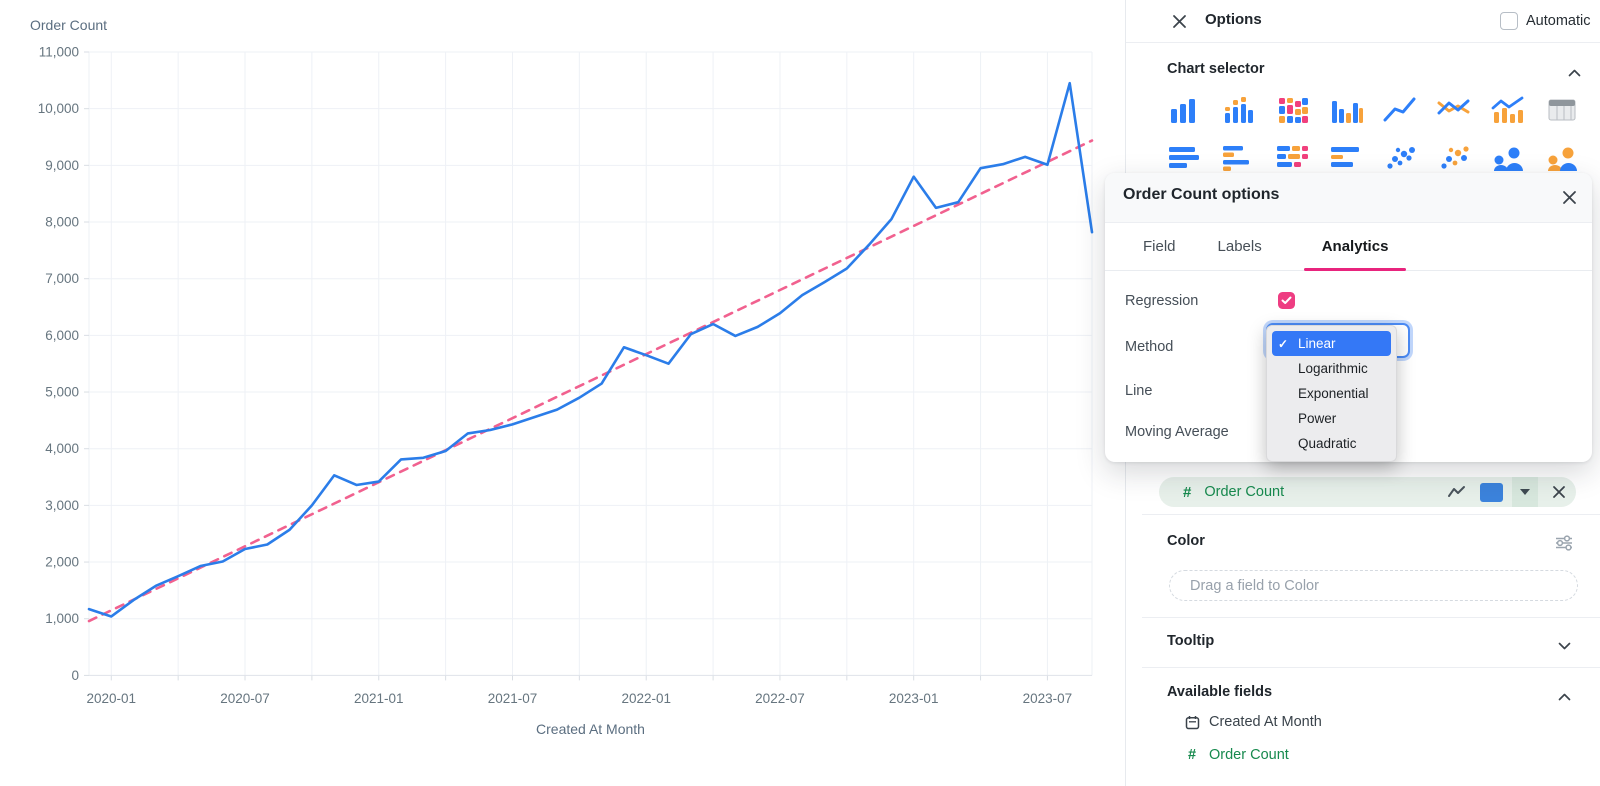 The height and width of the screenshot is (786, 1600). What do you see at coordinates (1317, 418) in the screenshot?
I see `method-option-label: Power` at bounding box center [1317, 418].